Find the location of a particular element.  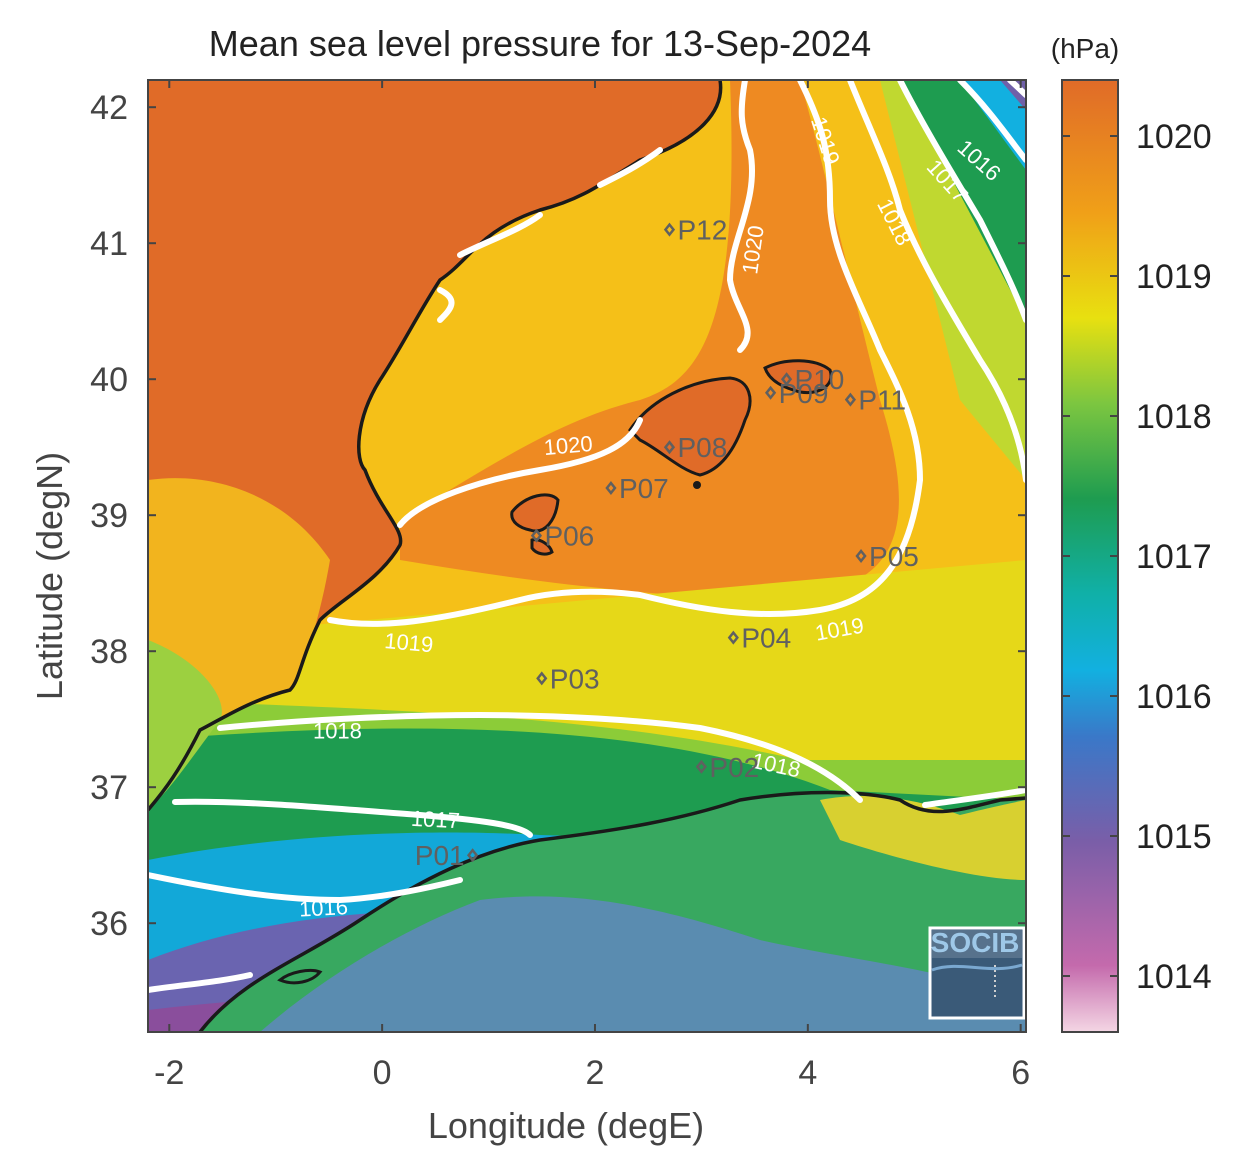

island-formentera is located at coordinates (542, 547).